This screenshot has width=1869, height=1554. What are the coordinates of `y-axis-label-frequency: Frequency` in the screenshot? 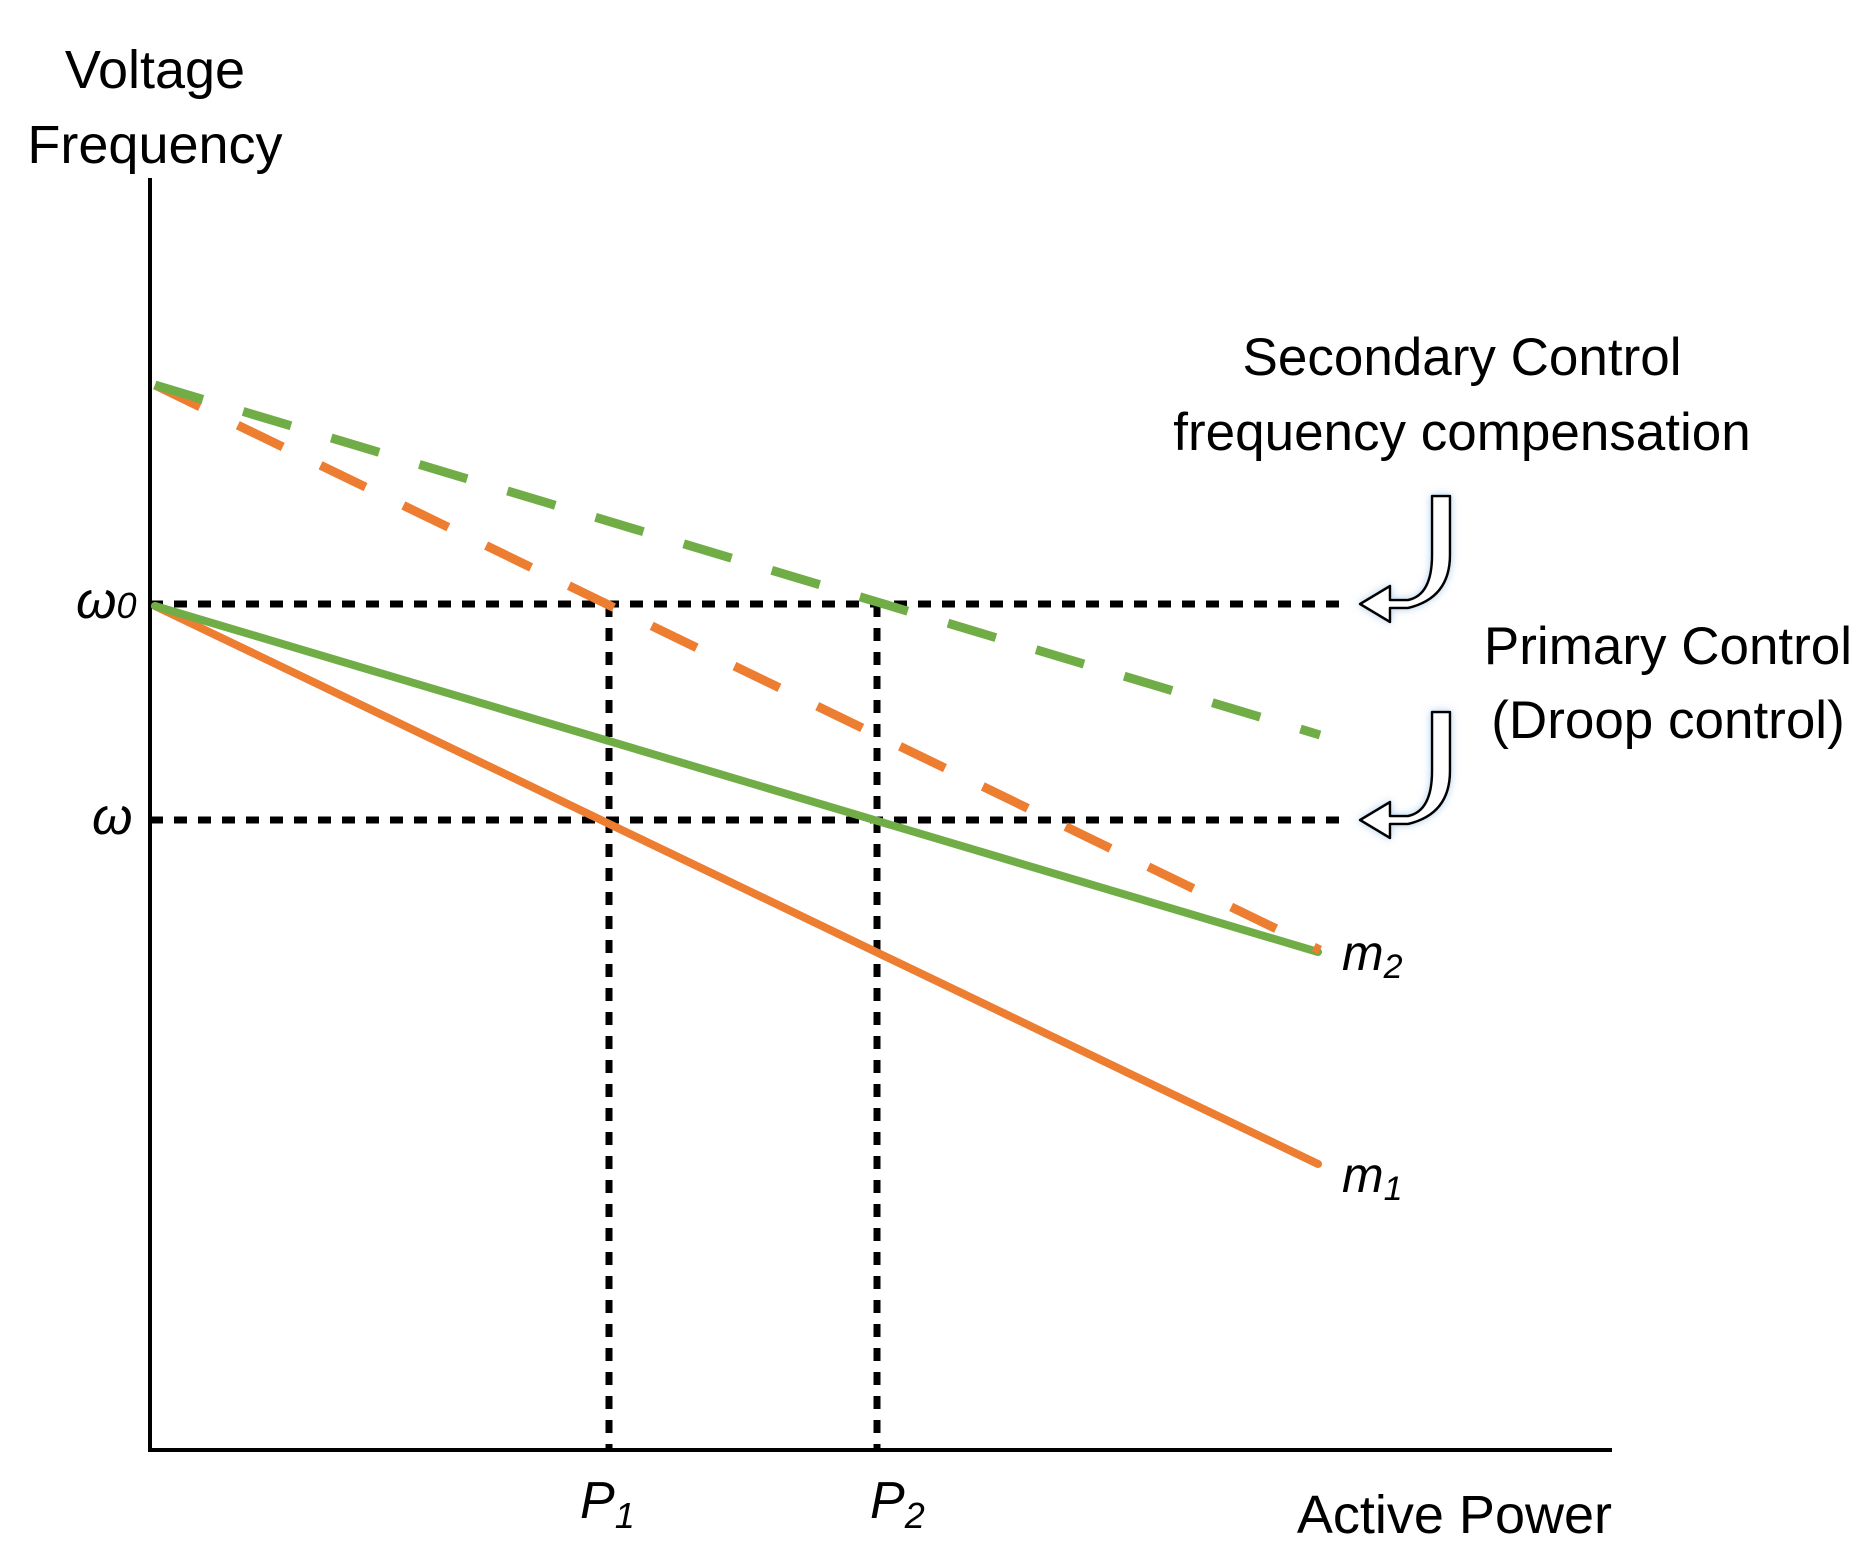 It's located at (154, 145).